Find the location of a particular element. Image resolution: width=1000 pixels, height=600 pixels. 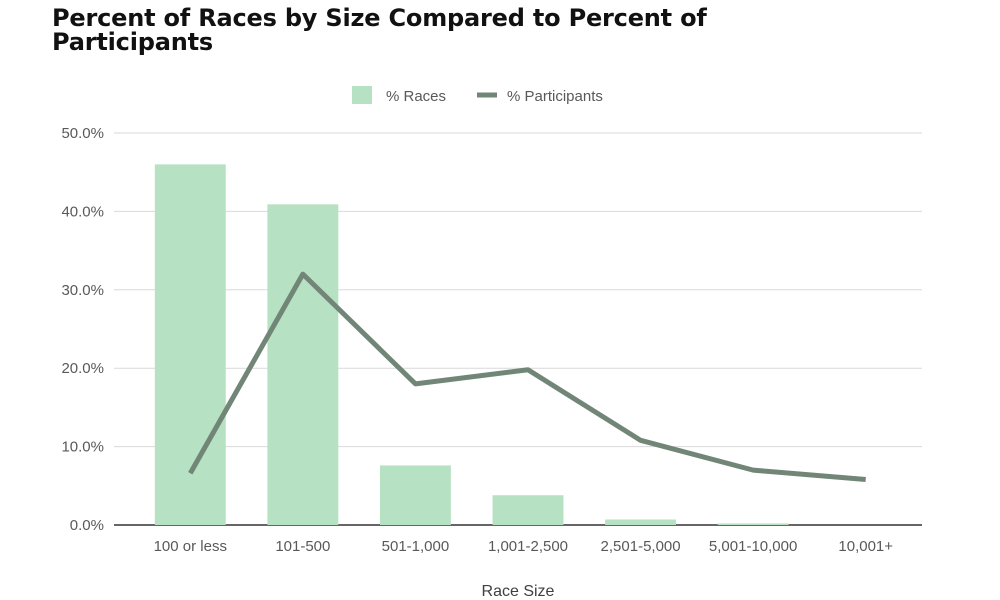

y-tick-label: 20.0% is located at coordinates (82, 368).